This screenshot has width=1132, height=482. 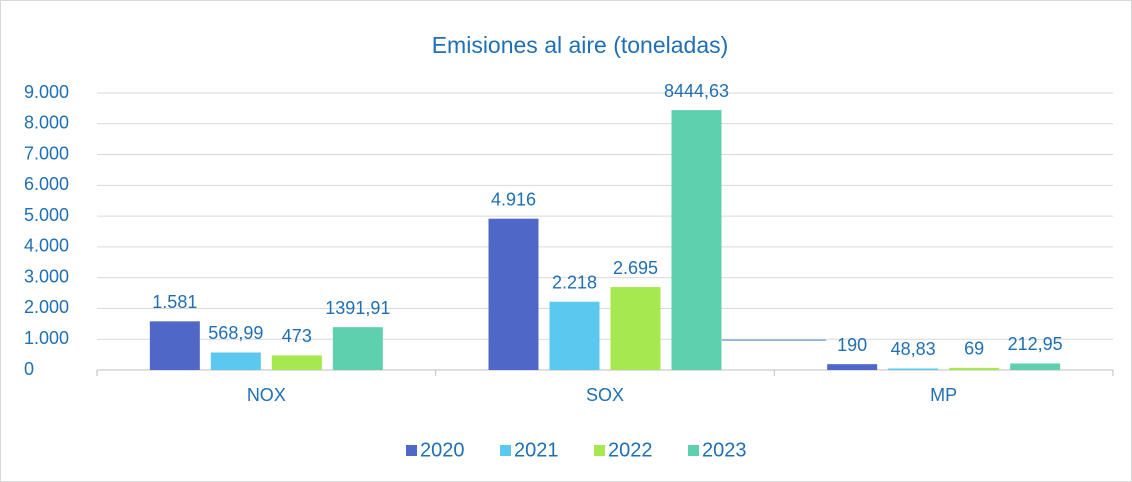 I want to click on y-tick-label: 7.000, so click(x=46, y=153).